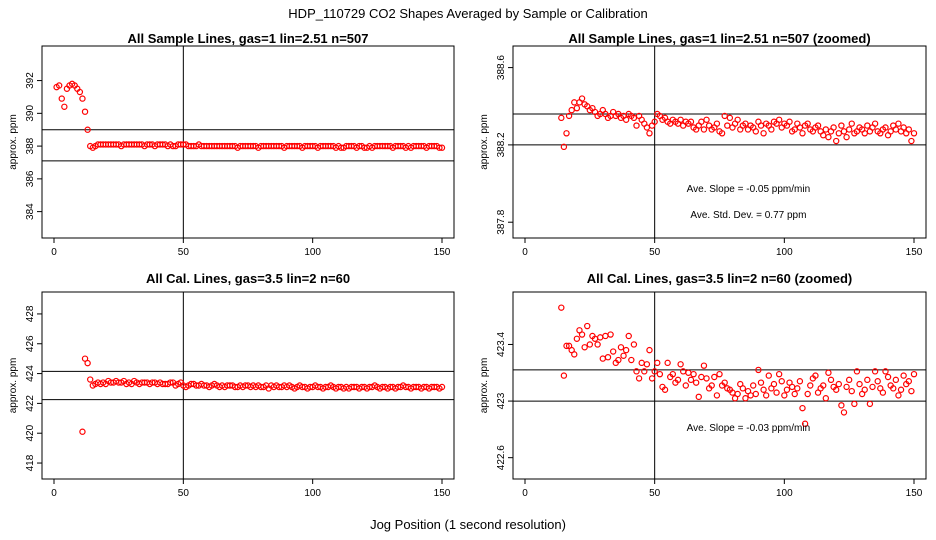 This screenshot has height=540, width=936. What do you see at coordinates (30, 432) in the screenshot?
I see `y-tick-label: 420` at bounding box center [30, 432].